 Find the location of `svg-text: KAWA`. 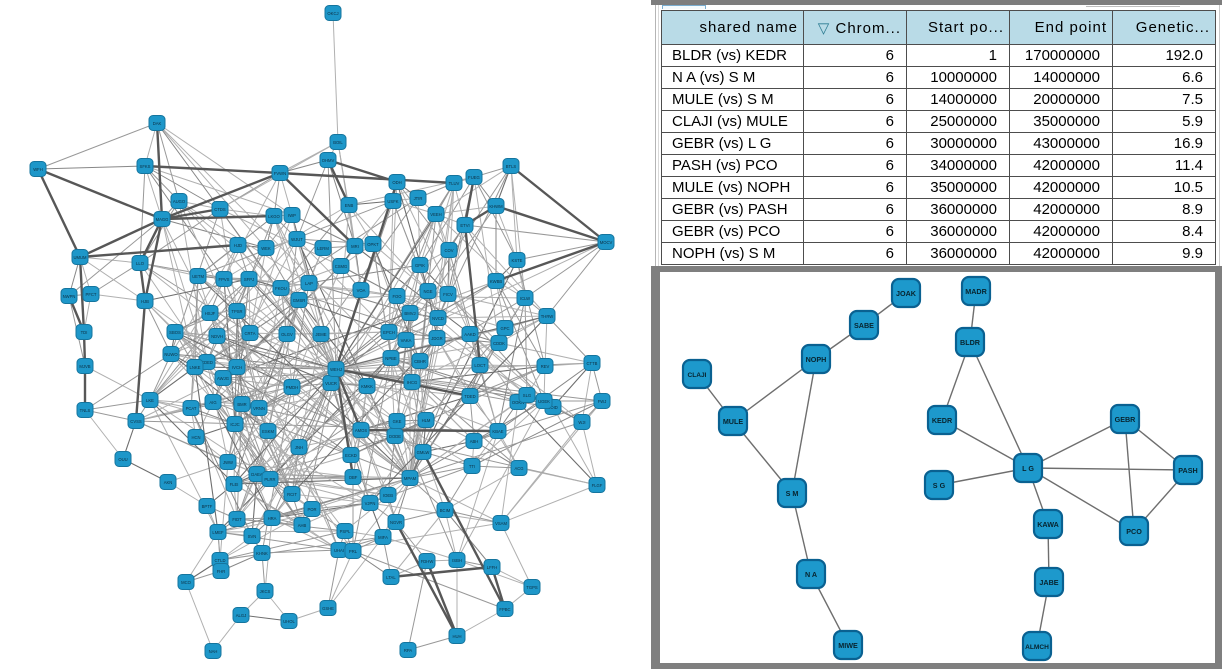

svg-text: KAWA is located at coordinates (1048, 524).